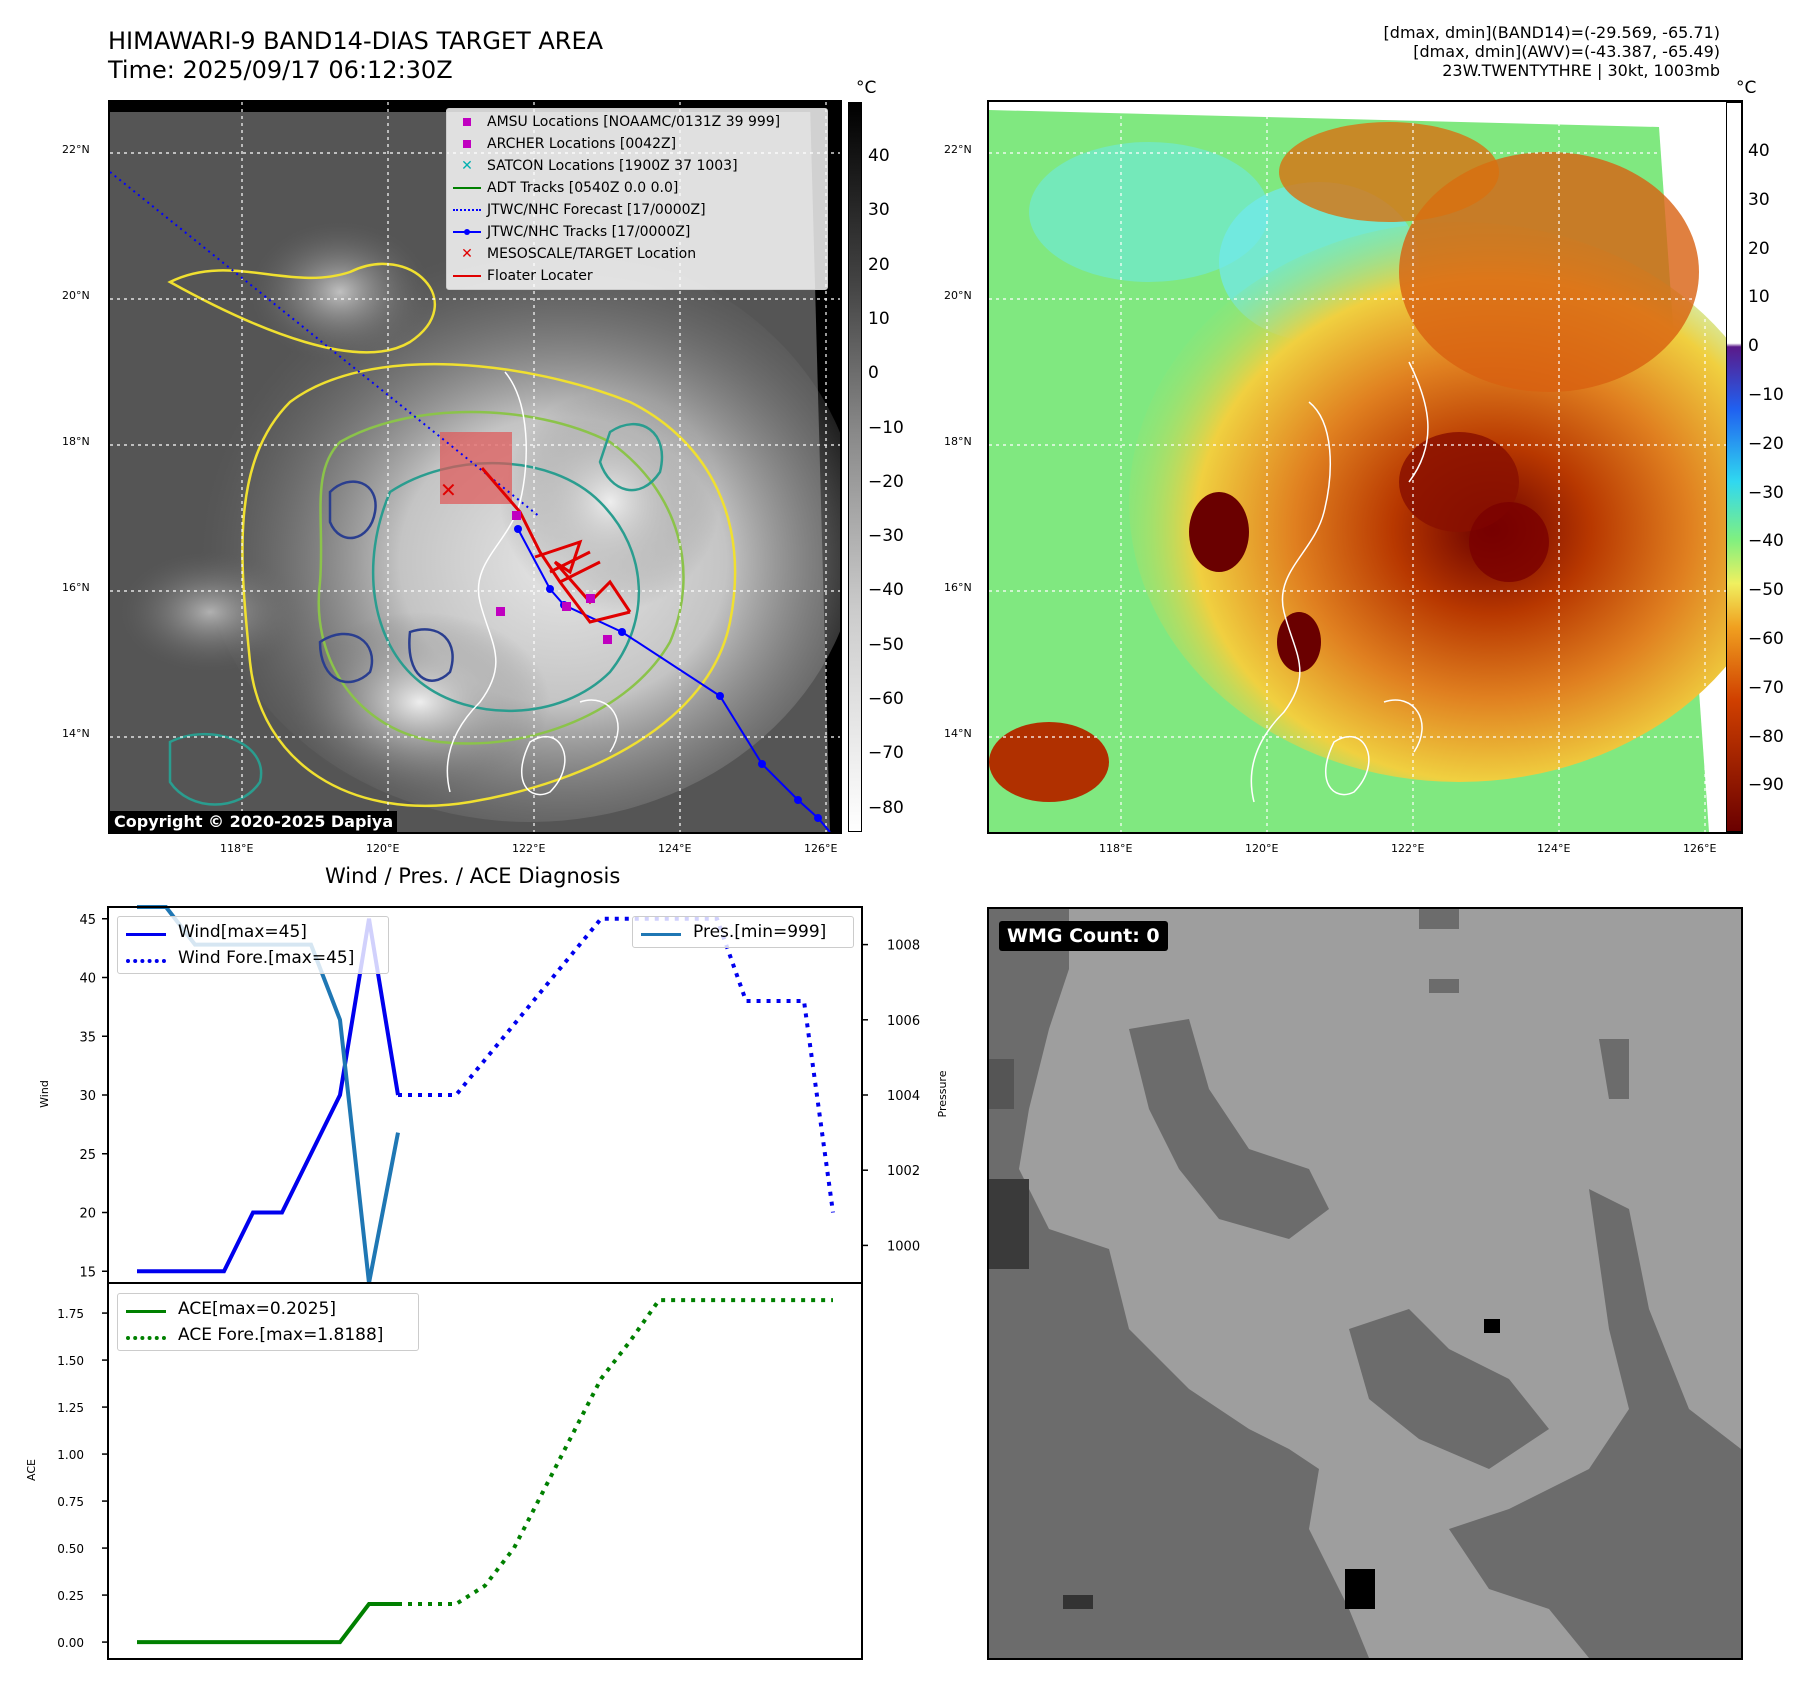 The width and height of the screenshot is (1801, 1690). Describe the element at coordinates (554, 577) in the screenshot. I see `amsu-archer-markers` at that location.